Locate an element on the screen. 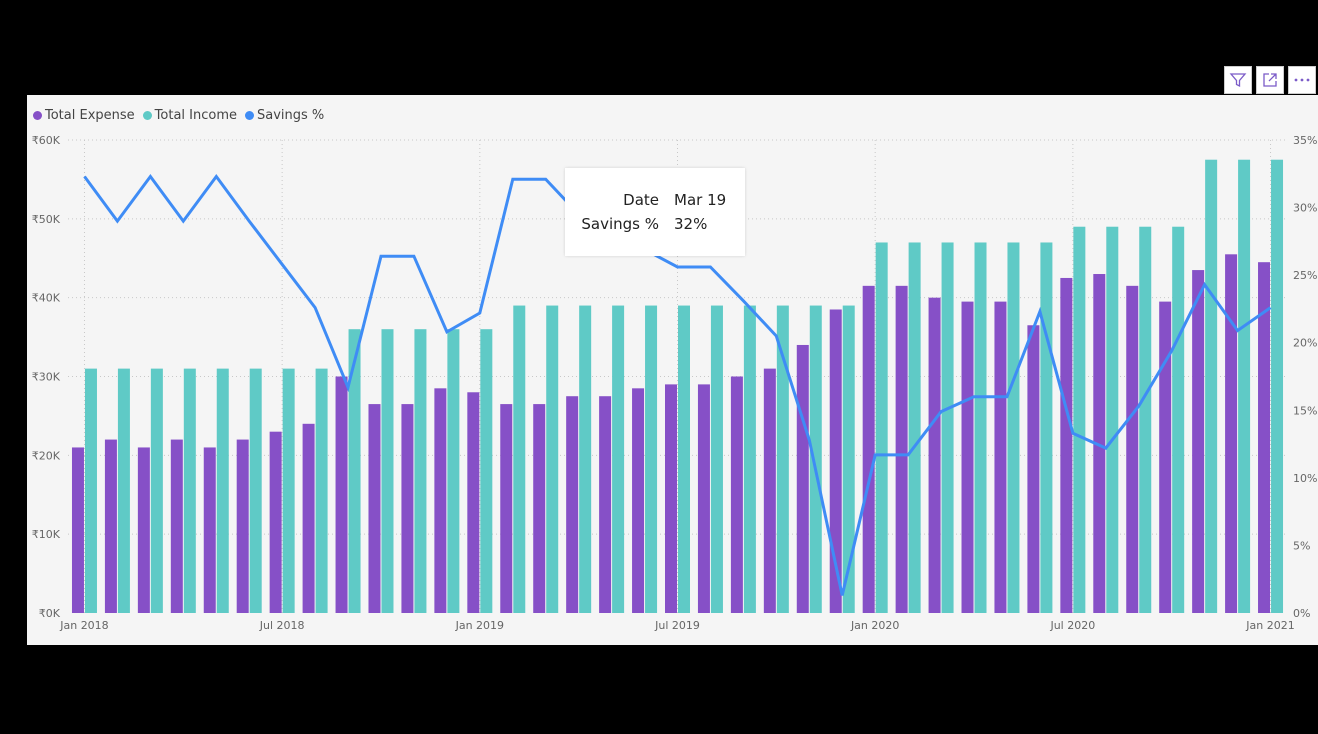  chart-legend: Total Expense Total Income Savings % is located at coordinates (178, 115).